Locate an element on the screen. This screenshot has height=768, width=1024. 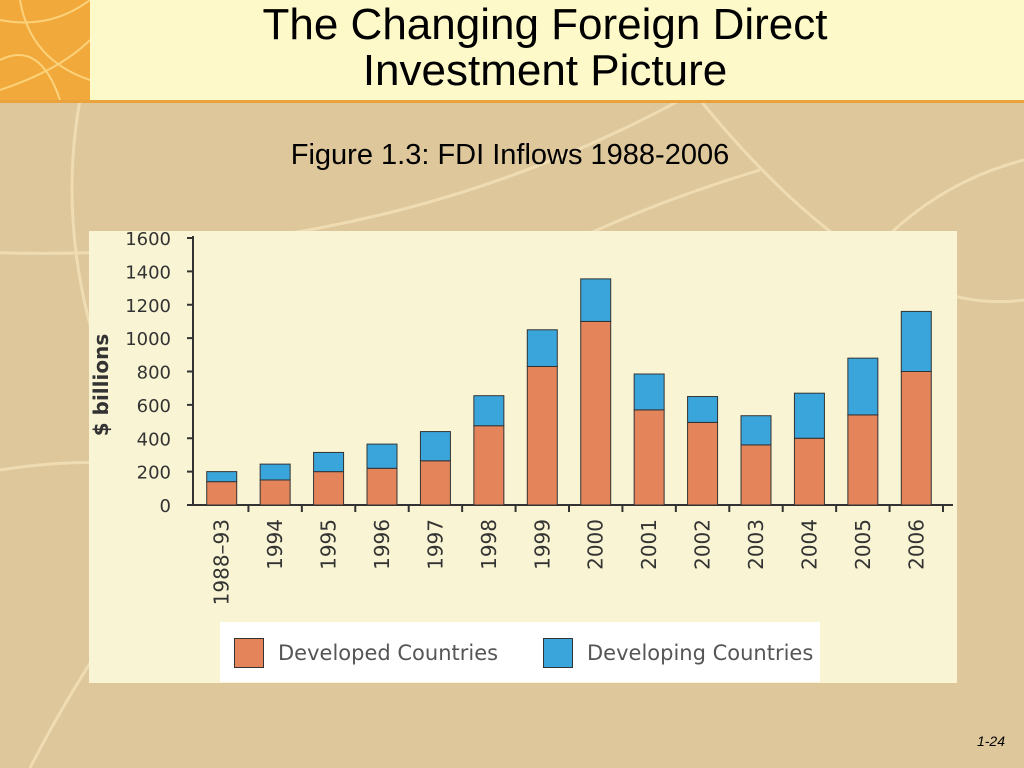
page-number: 1-24 is located at coordinates (990, 741).